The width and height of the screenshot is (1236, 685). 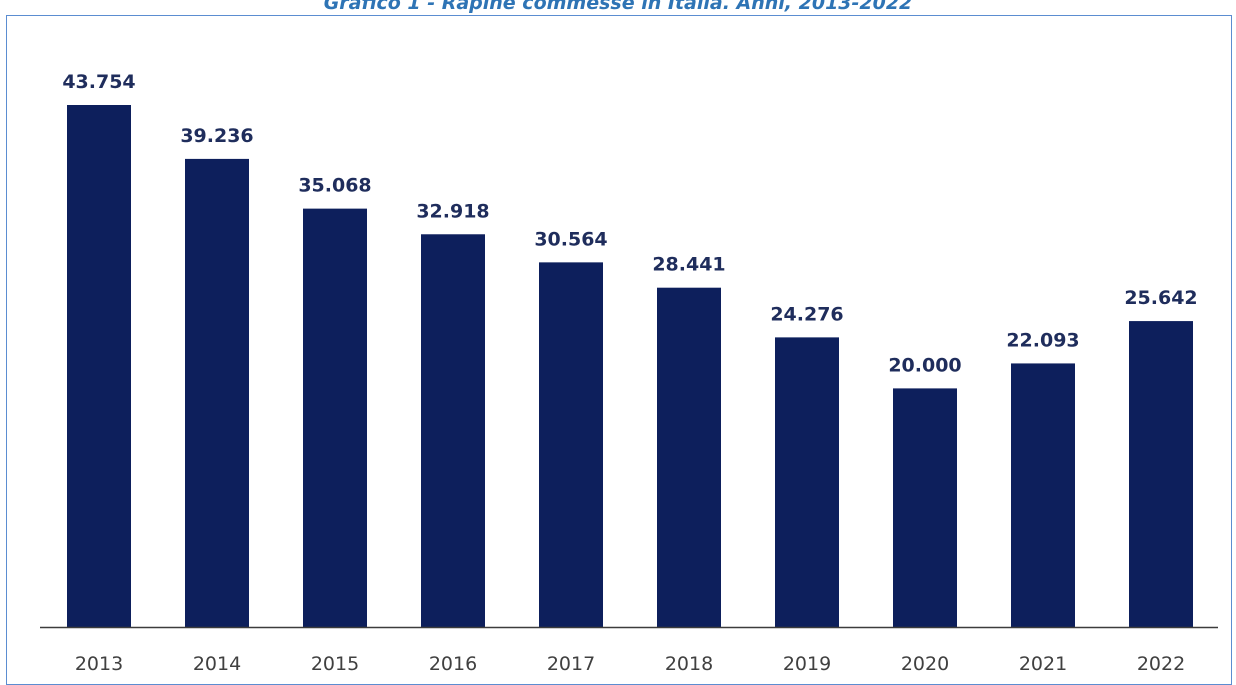 What do you see at coordinates (452, 211) in the screenshot?
I see `value-label-2016: 32.918` at bounding box center [452, 211].